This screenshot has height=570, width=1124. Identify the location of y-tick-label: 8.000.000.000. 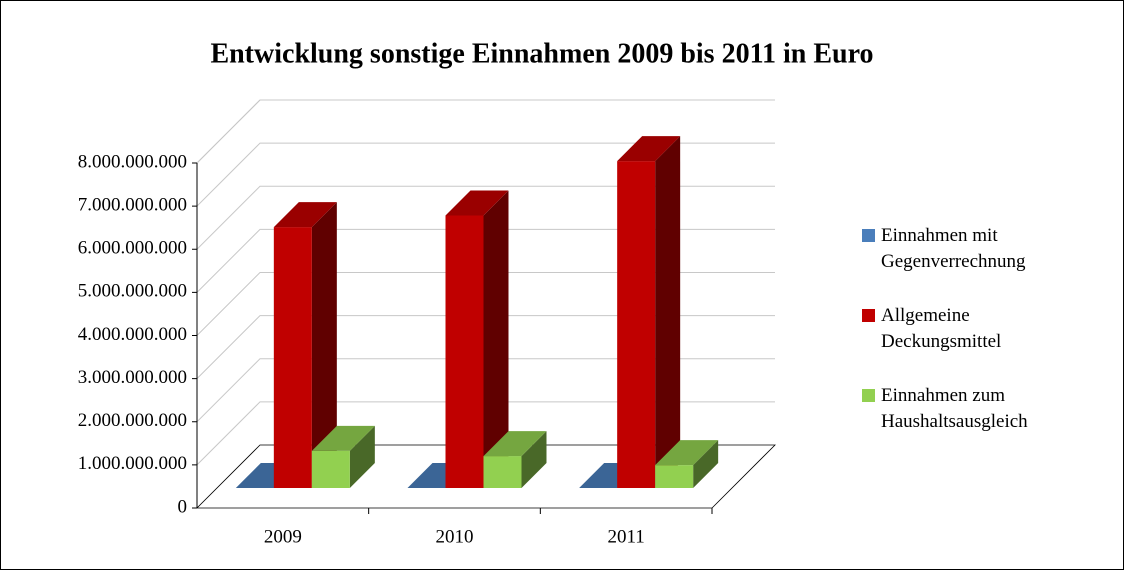
(132, 161).